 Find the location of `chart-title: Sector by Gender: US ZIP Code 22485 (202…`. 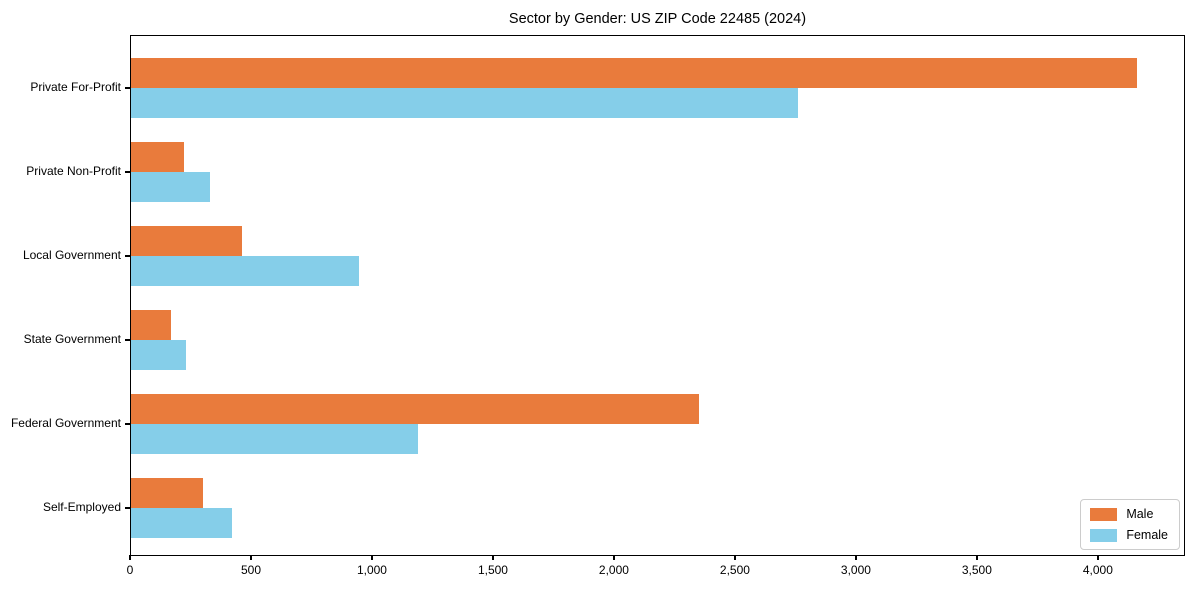

chart-title: Sector by Gender: US ZIP Code 22485 (202… is located at coordinates (657, 19).